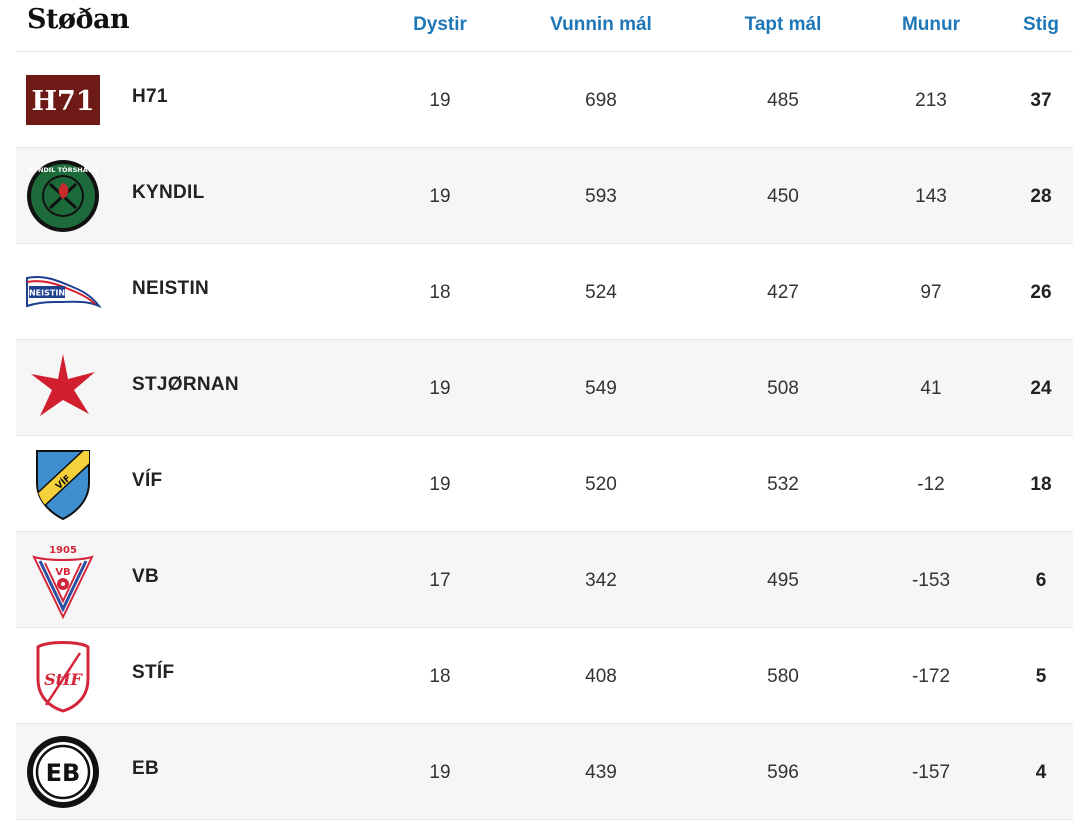 This screenshot has width=1073, height=822. Describe the element at coordinates (544, 292) in the screenshot. I see `table-row: NEISTIN NEISTIN 18 524 427 97 26` at that location.